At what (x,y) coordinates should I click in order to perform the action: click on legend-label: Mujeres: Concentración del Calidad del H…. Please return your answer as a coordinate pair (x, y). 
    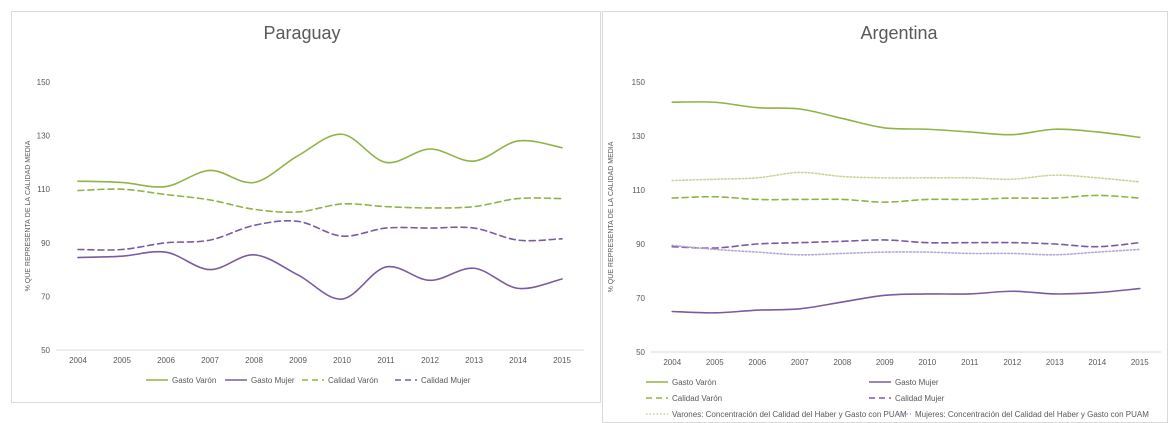
    Looking at the image, I should click on (1032, 414).